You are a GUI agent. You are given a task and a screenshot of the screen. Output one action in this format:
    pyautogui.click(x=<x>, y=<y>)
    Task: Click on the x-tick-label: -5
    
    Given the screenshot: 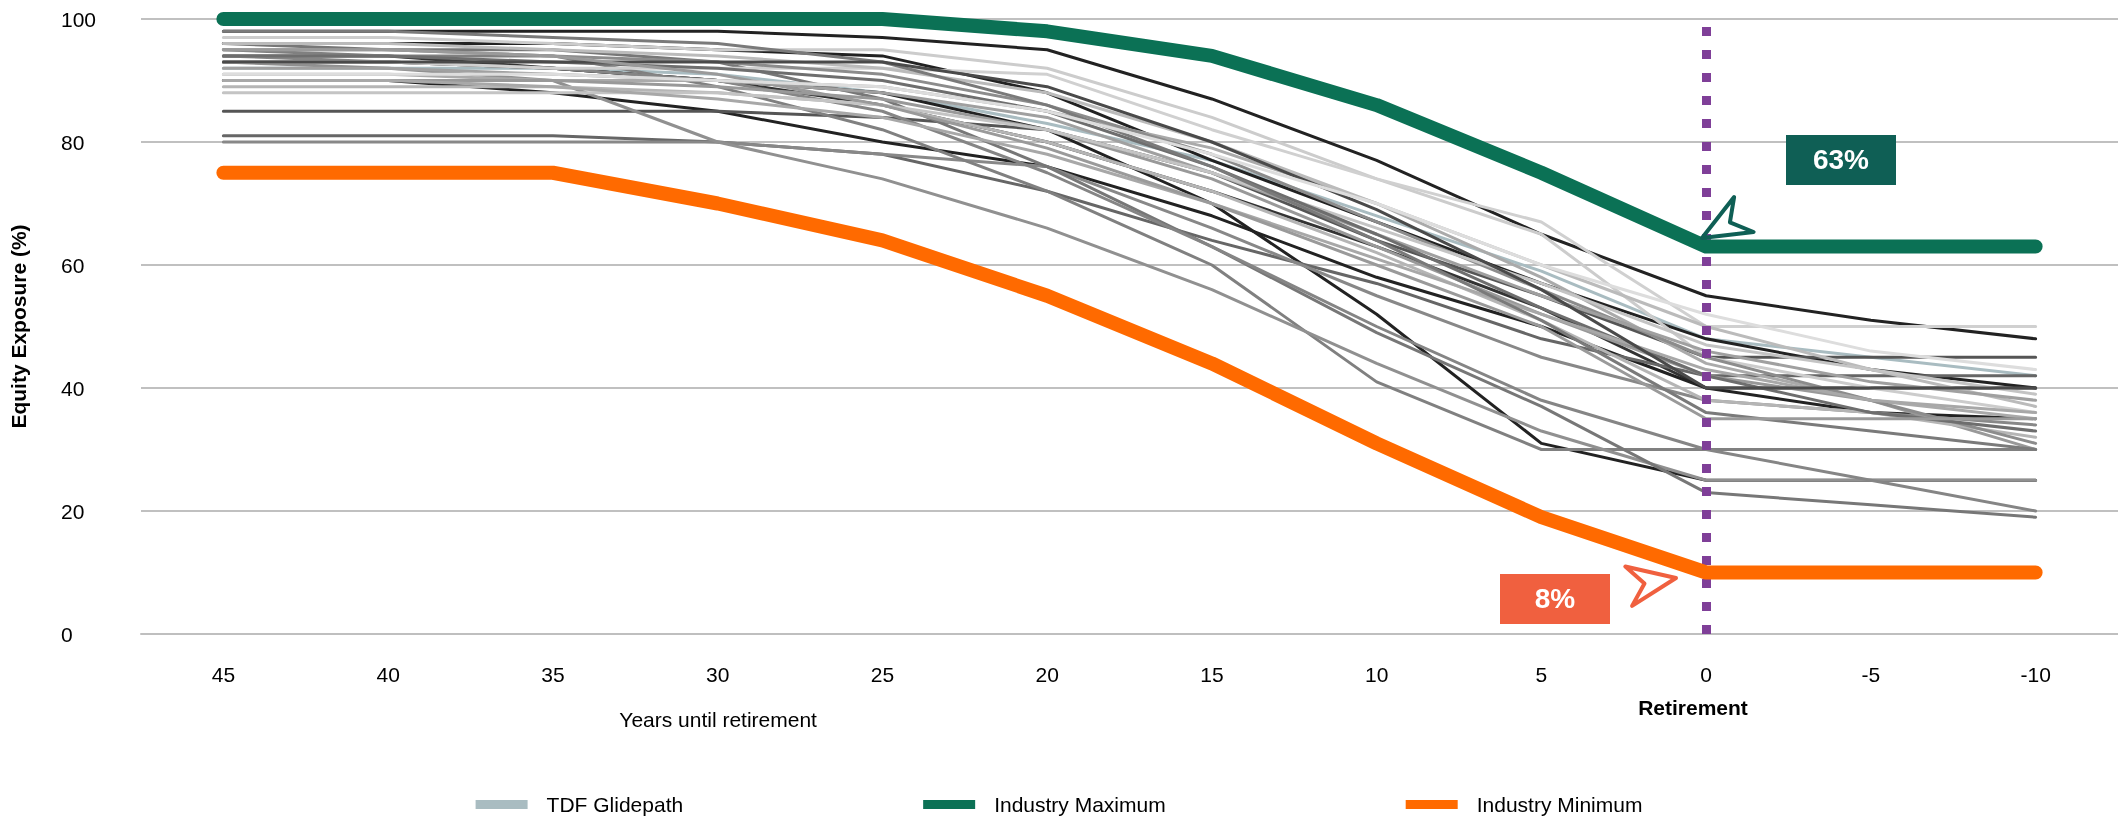 What is the action you would take?
    pyautogui.click(x=1871, y=674)
    